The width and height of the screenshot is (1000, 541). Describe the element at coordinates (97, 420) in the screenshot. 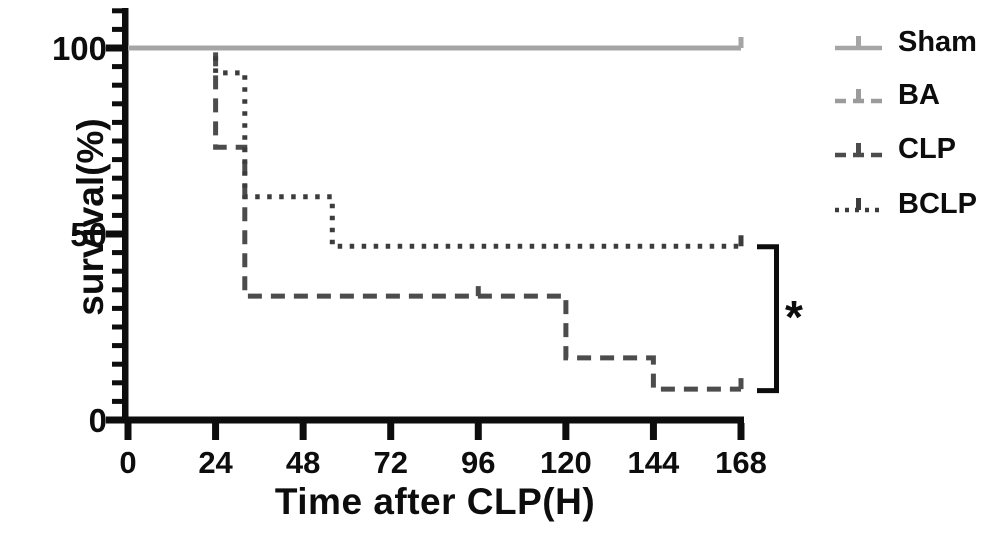

I see `y-tick-label-0: 0` at that location.